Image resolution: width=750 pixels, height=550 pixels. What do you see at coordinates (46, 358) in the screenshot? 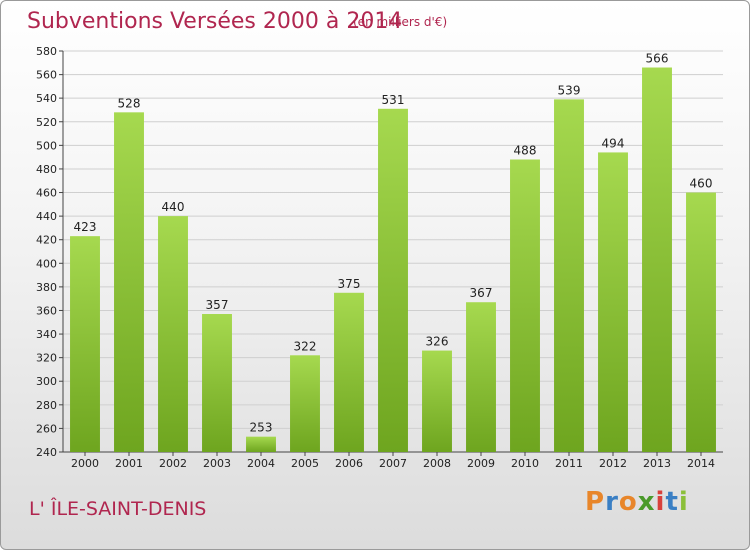
I see `y-tick-label: 320` at bounding box center [46, 358].